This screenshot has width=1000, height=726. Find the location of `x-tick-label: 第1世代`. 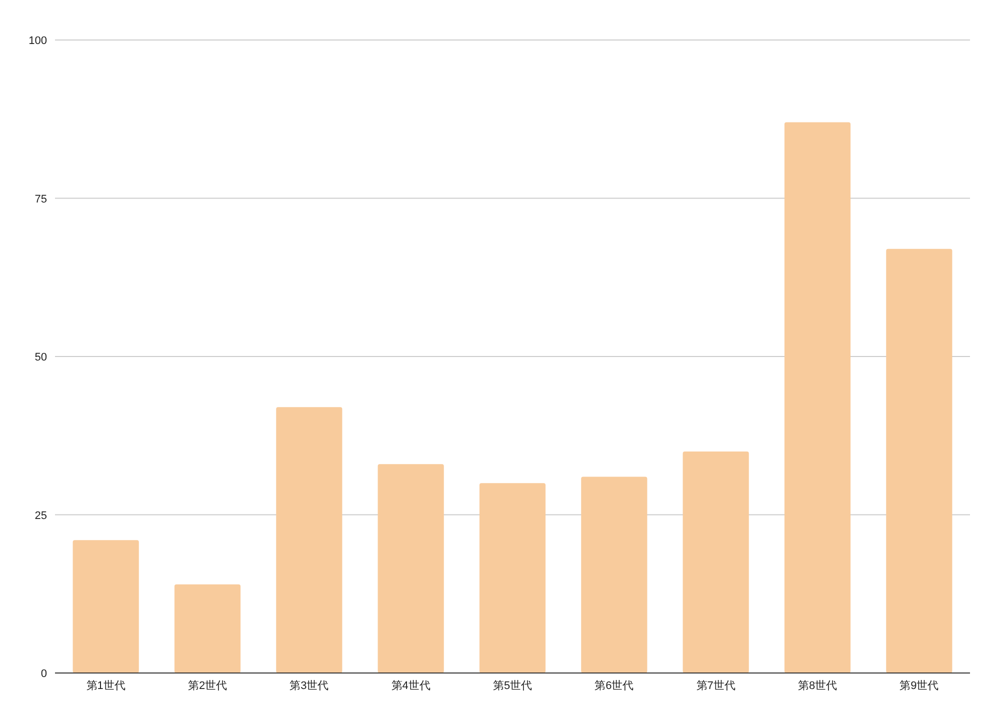

x-tick-label: 第1世代 is located at coordinates (106, 685).